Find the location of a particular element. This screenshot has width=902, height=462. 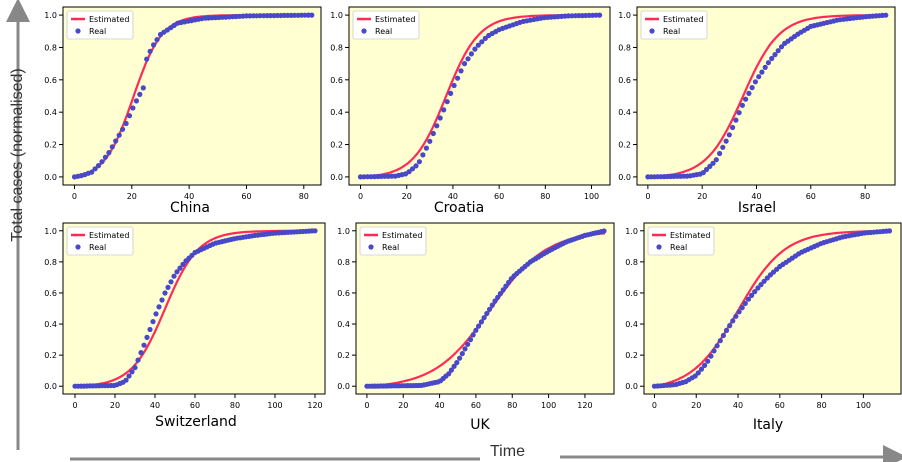

chart-title: Switzerland is located at coordinates (196, 422).